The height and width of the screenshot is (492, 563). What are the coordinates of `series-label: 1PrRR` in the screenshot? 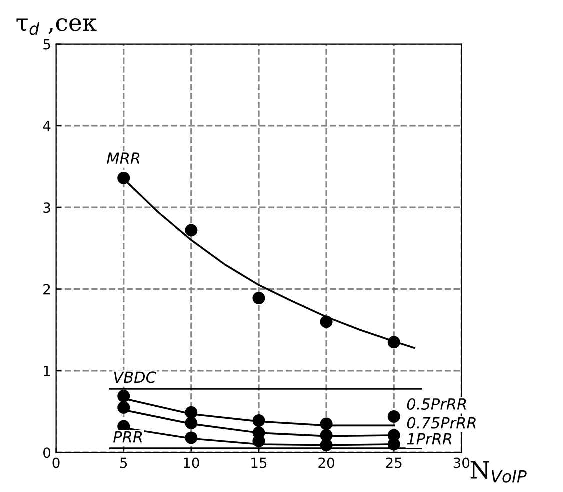 It's located at (429, 439).